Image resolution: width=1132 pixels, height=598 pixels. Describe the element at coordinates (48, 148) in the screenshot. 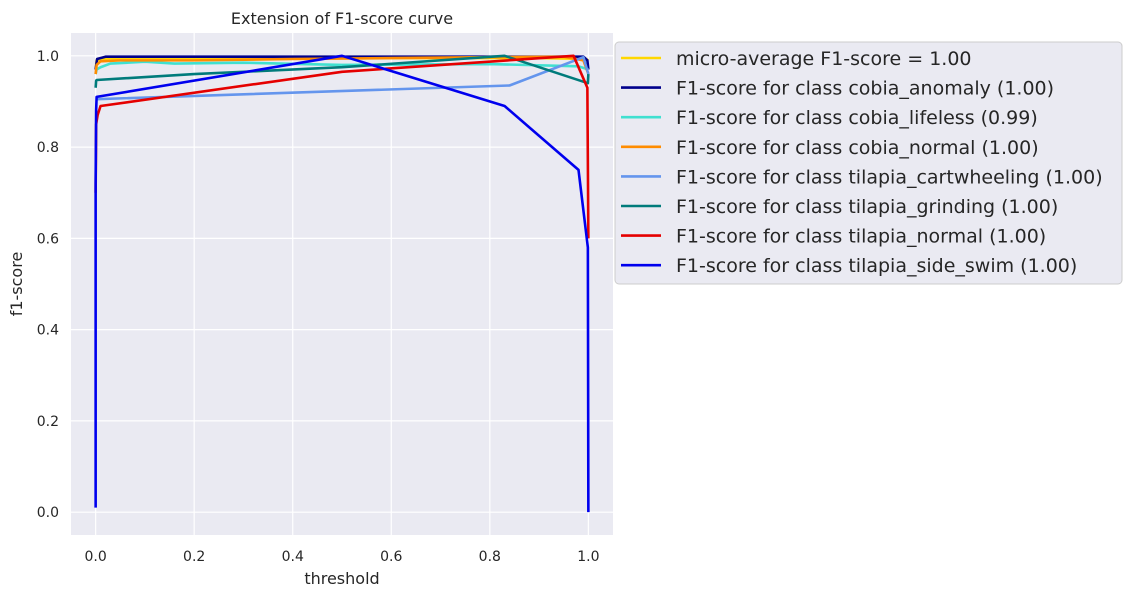

I see `y-tick-label: 0.8` at that location.